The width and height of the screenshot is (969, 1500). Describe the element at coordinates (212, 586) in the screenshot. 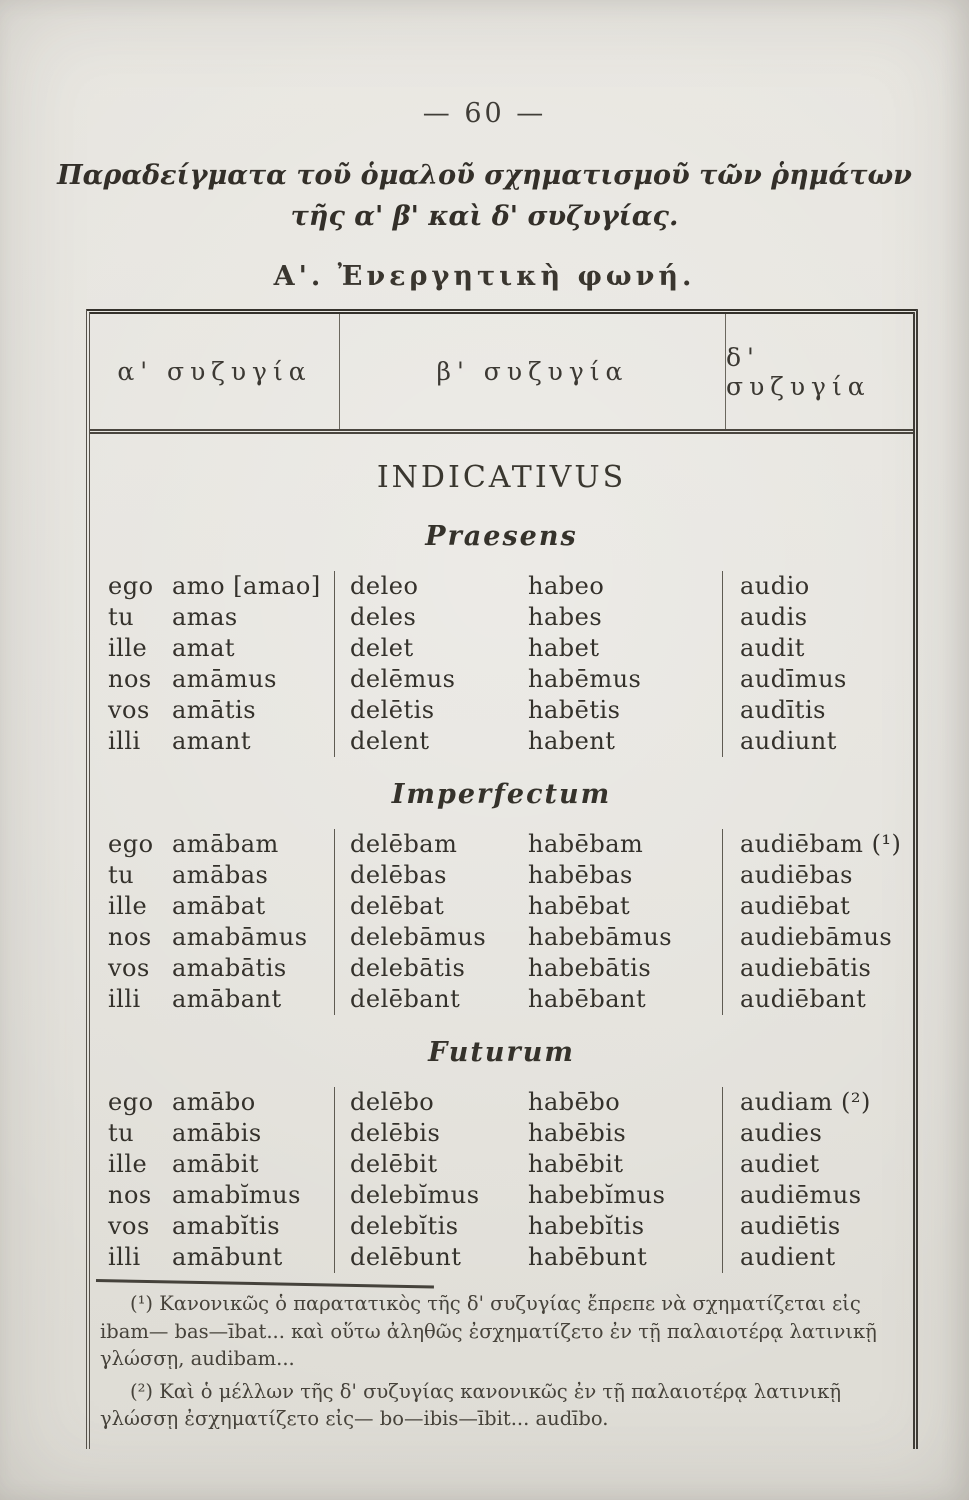

I see `verb-cell: ego amo [amao]` at that location.